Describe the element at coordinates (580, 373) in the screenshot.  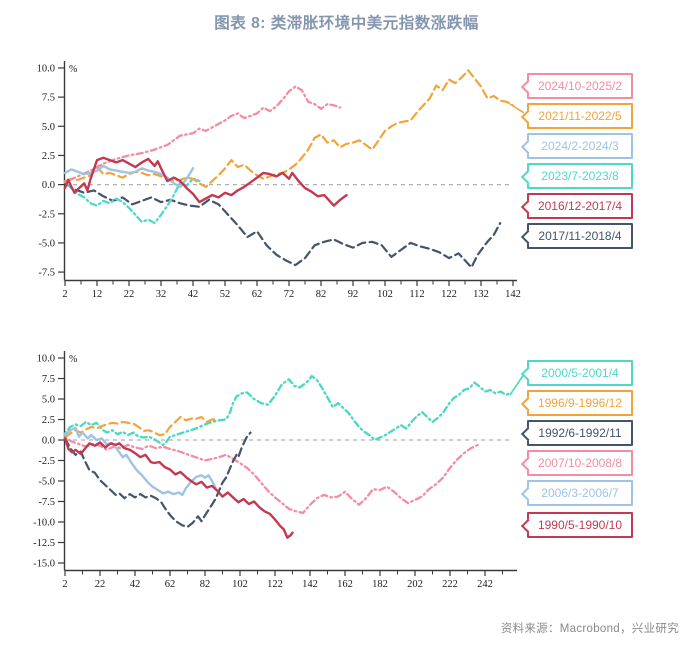
I see `legend-label: 2000/5-2001/4` at that location.